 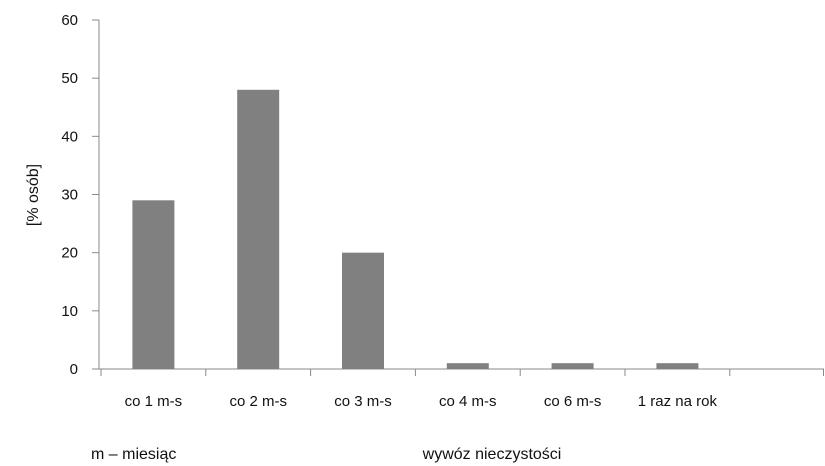 What do you see at coordinates (573, 401) in the screenshot?
I see `x-tick-label: co 6 m-s` at bounding box center [573, 401].